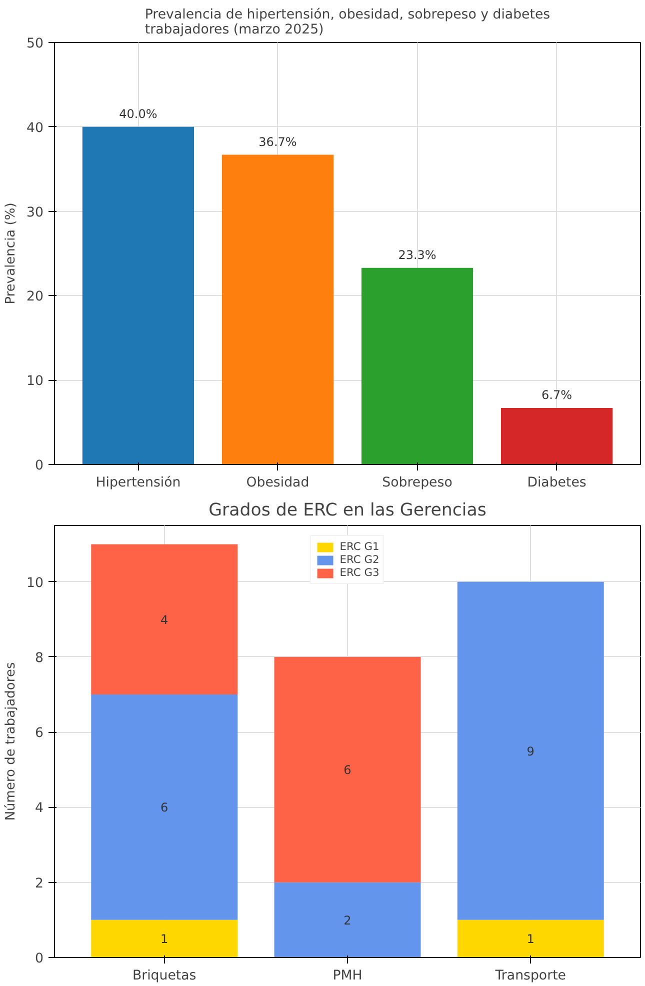 Image resolution: width=645 pixels, height=986 pixels. I want to click on y-tick-label: 30, so click(35, 212).